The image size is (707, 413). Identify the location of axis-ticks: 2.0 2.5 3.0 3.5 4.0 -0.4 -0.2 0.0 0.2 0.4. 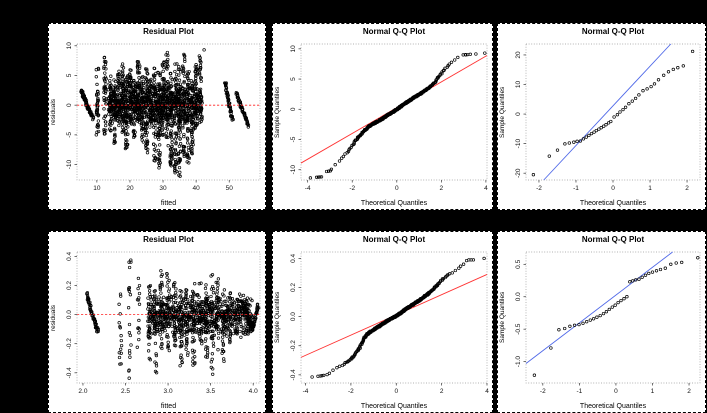
(162, 323).